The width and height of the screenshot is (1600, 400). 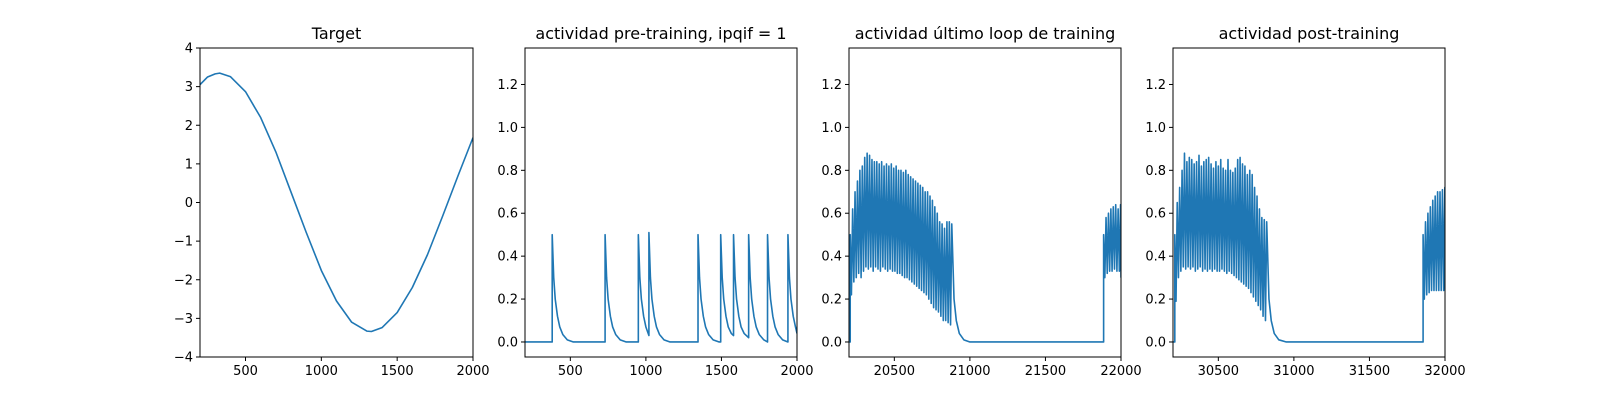 What do you see at coordinates (1309, 33) in the screenshot?
I see `subplot-4-title: actividad post-training` at bounding box center [1309, 33].